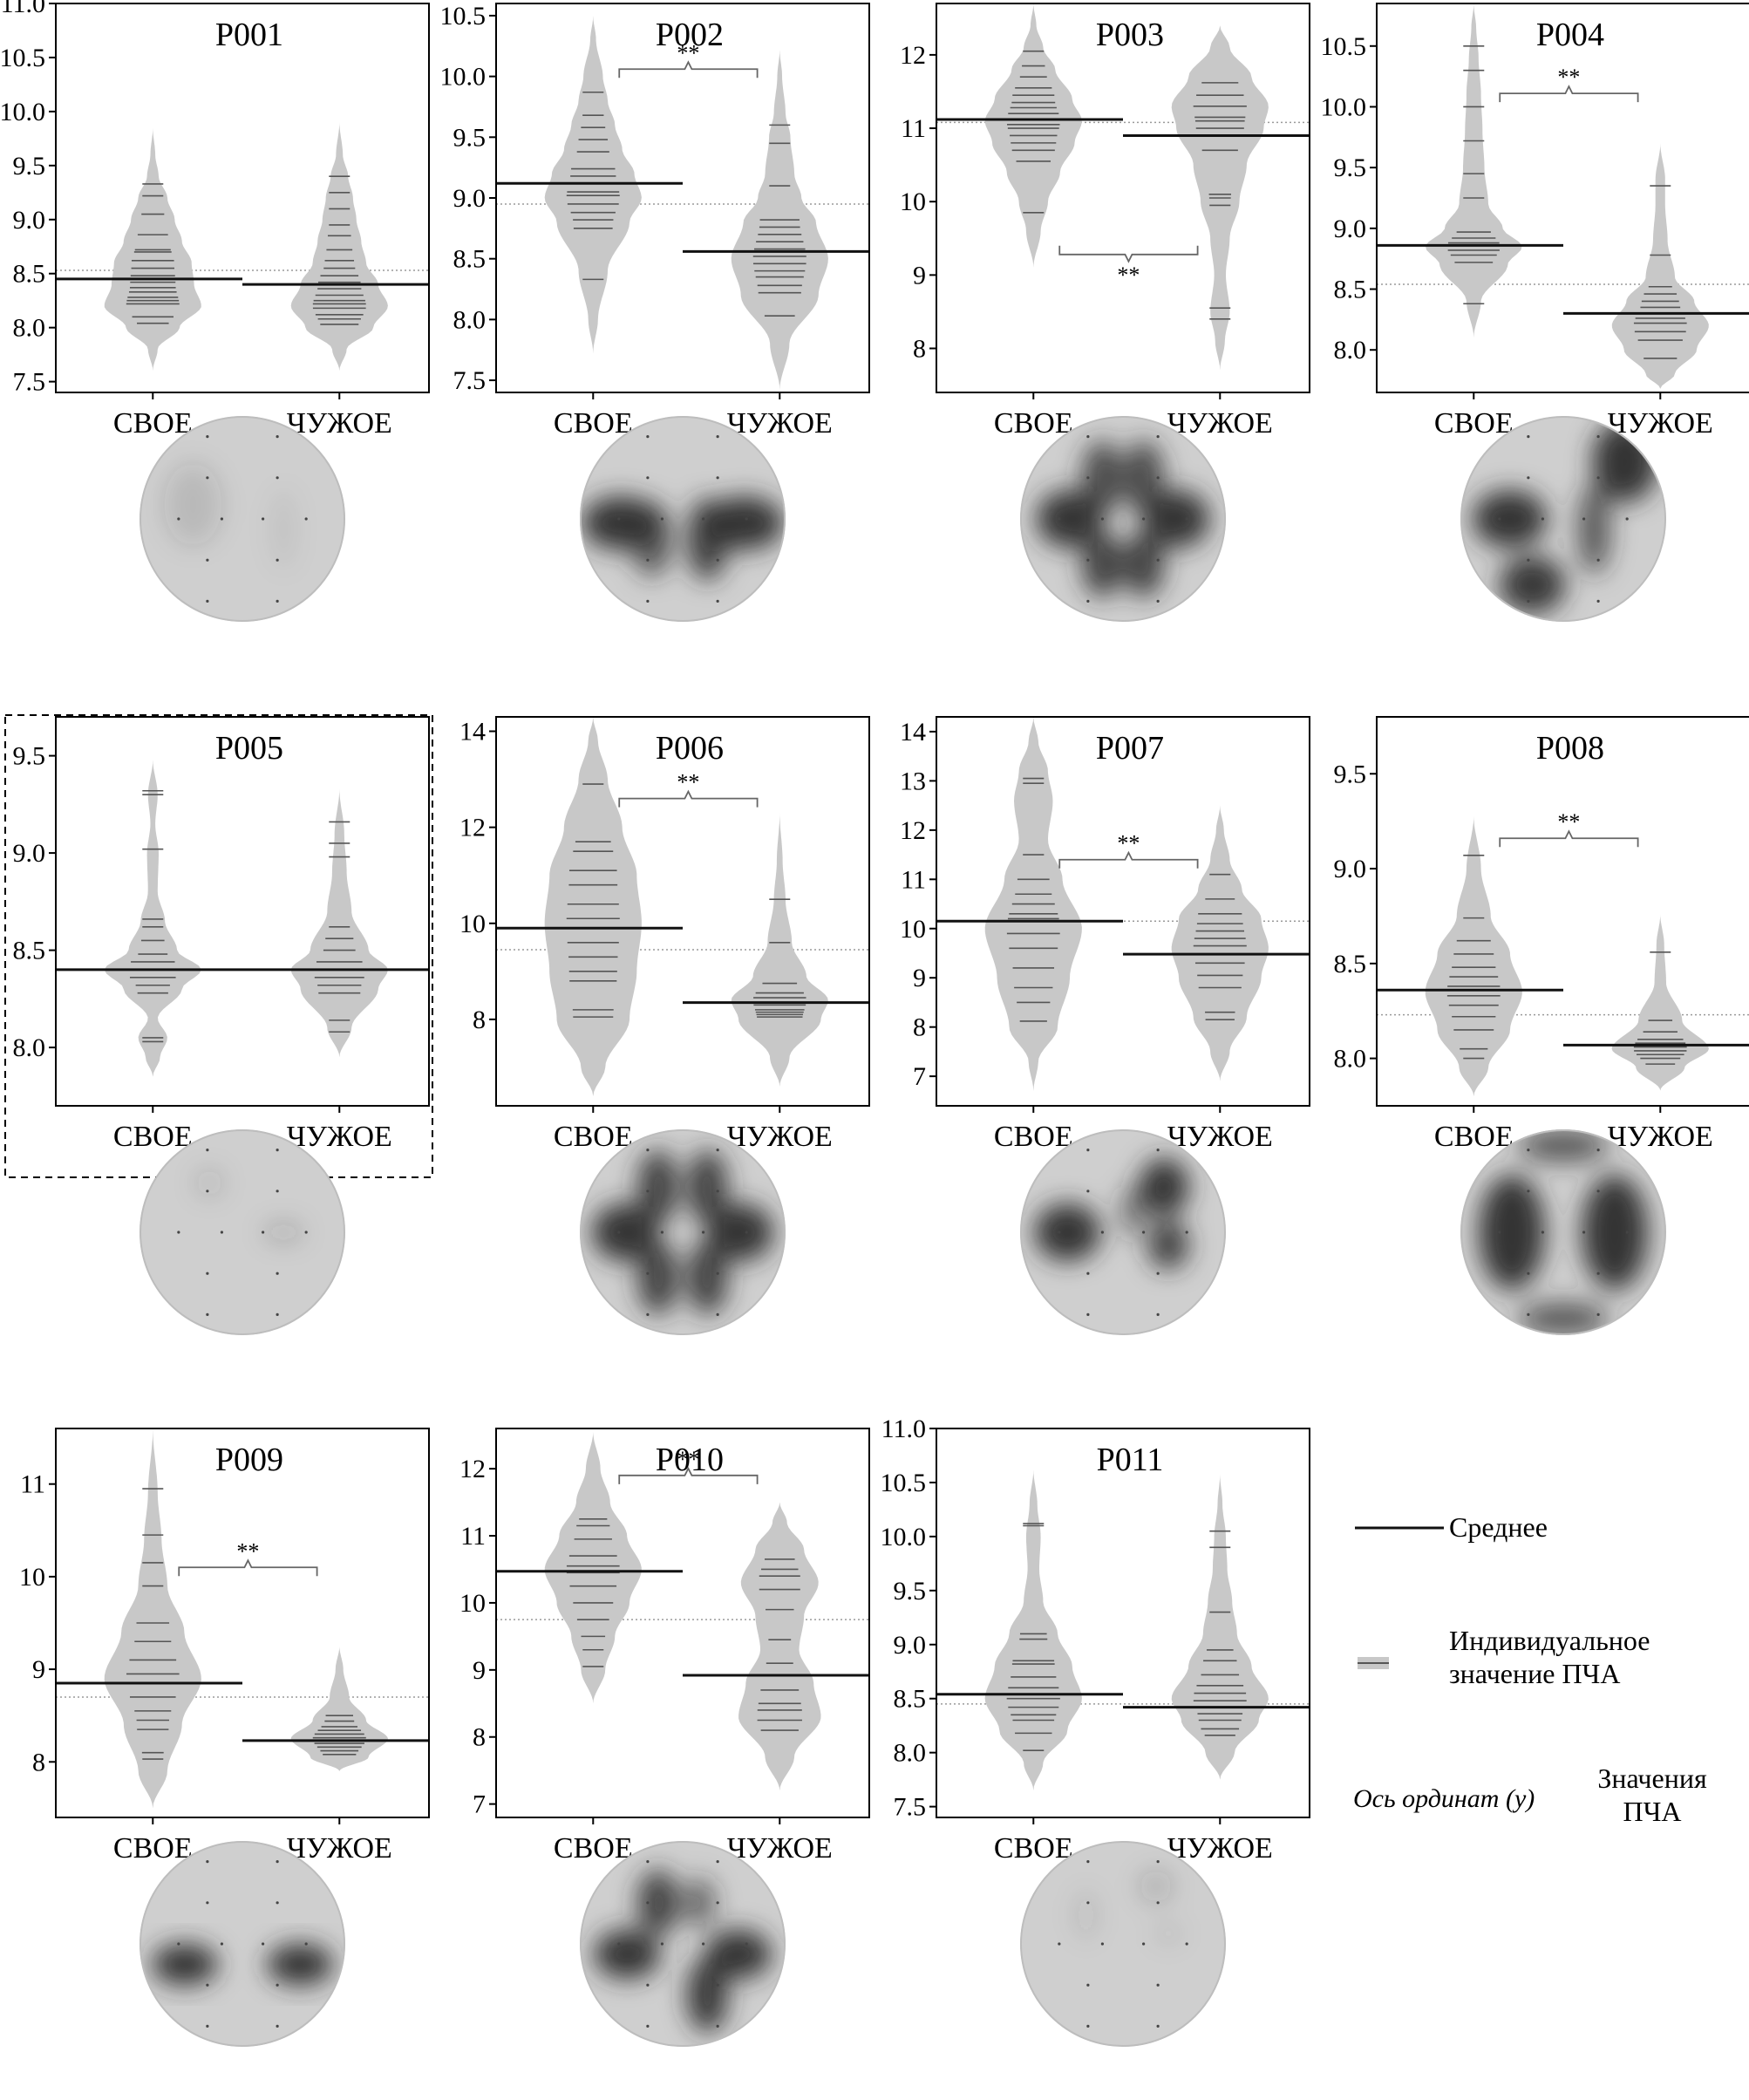  Describe the element at coordinates (249, 1460) in the screenshot. I see `panel-title: P009` at that location.